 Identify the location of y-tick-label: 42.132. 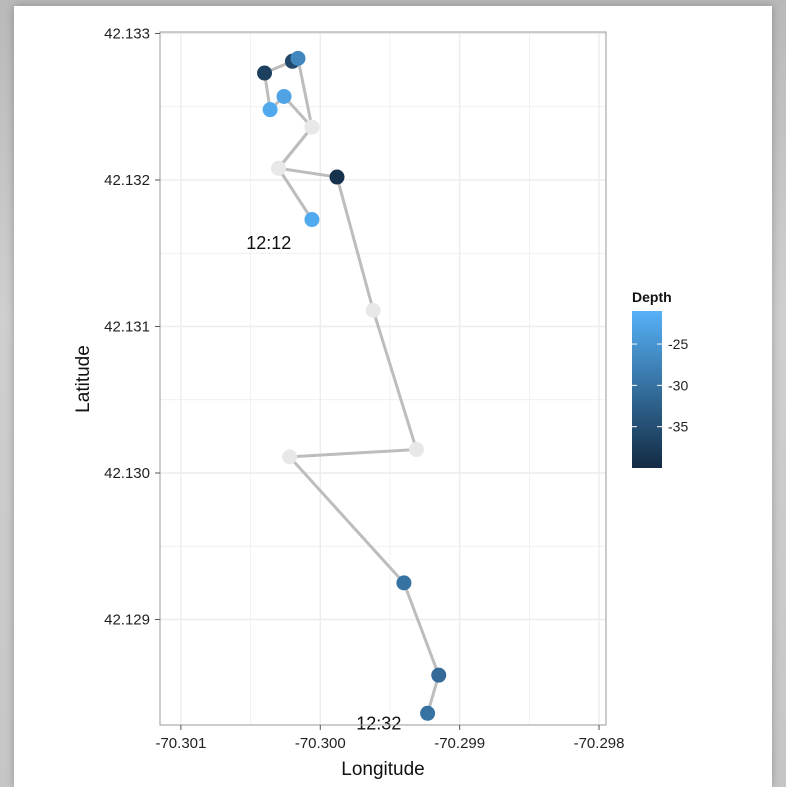
(127, 180).